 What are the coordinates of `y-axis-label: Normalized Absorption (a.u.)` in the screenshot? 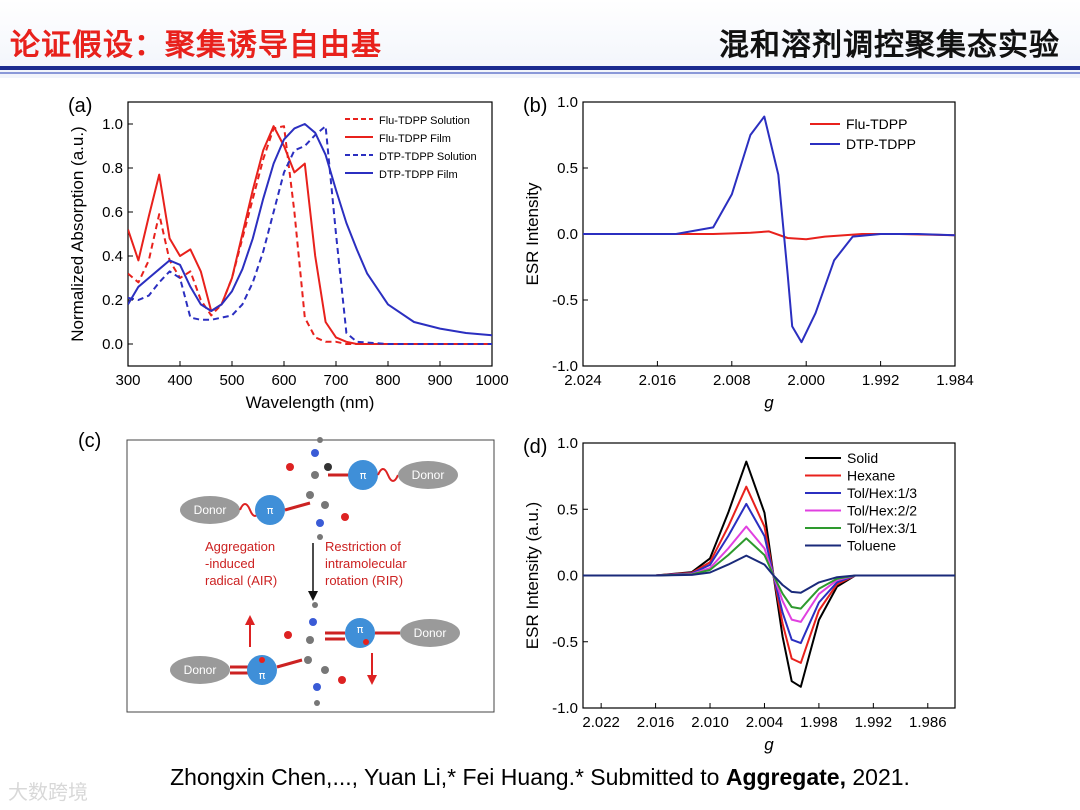 It's located at (77, 233).